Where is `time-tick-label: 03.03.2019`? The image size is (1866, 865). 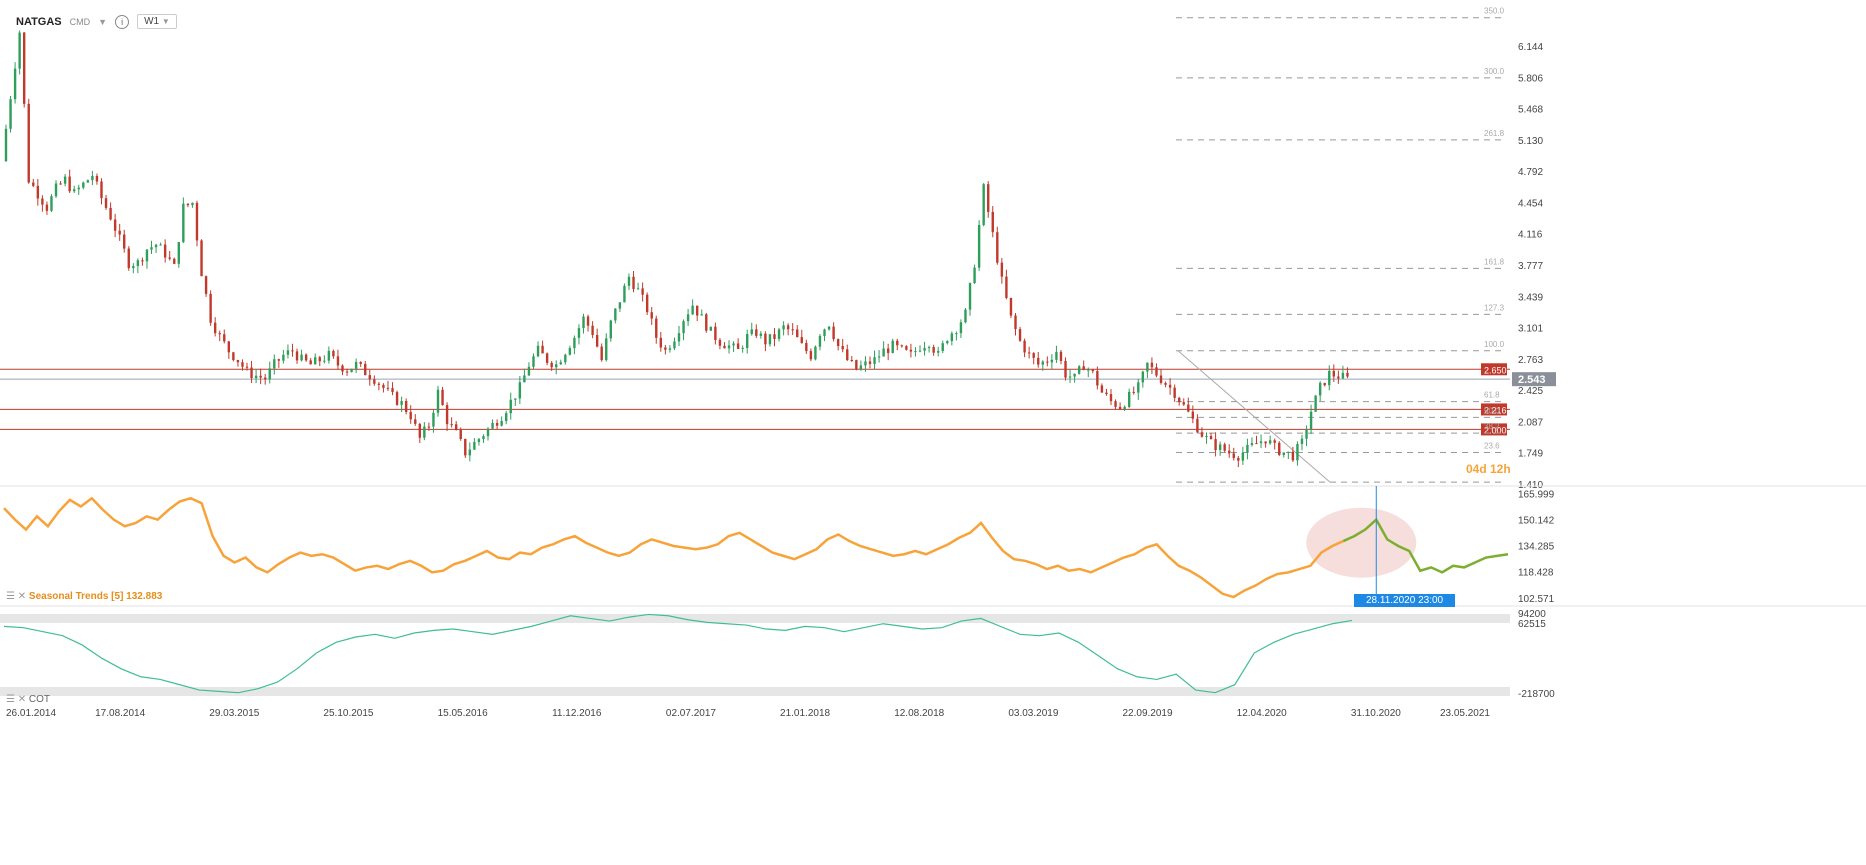 time-tick-label: 03.03.2019 is located at coordinates (1033, 713).